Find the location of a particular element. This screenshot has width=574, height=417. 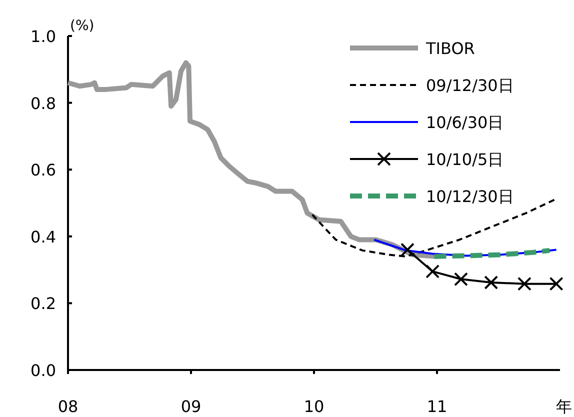

y-axis-title: (%) is located at coordinates (82, 26).